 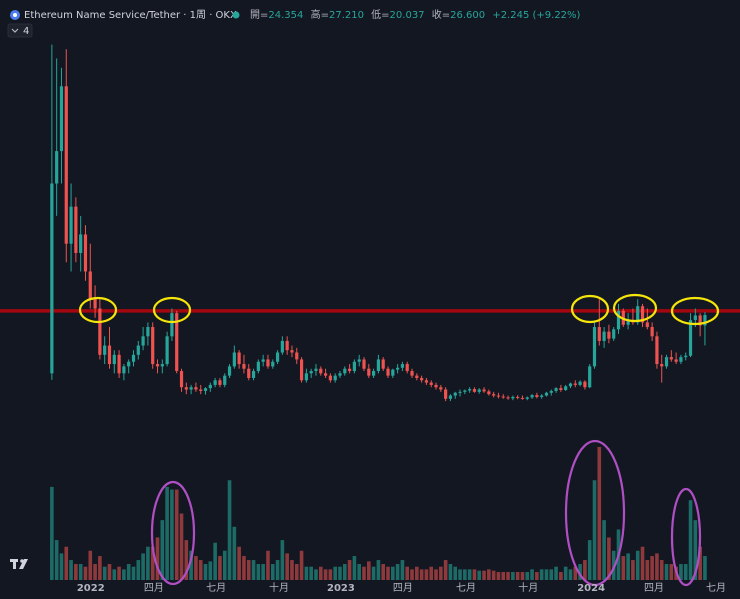 I want to click on legend-label: 開=, so click(x=259, y=15).